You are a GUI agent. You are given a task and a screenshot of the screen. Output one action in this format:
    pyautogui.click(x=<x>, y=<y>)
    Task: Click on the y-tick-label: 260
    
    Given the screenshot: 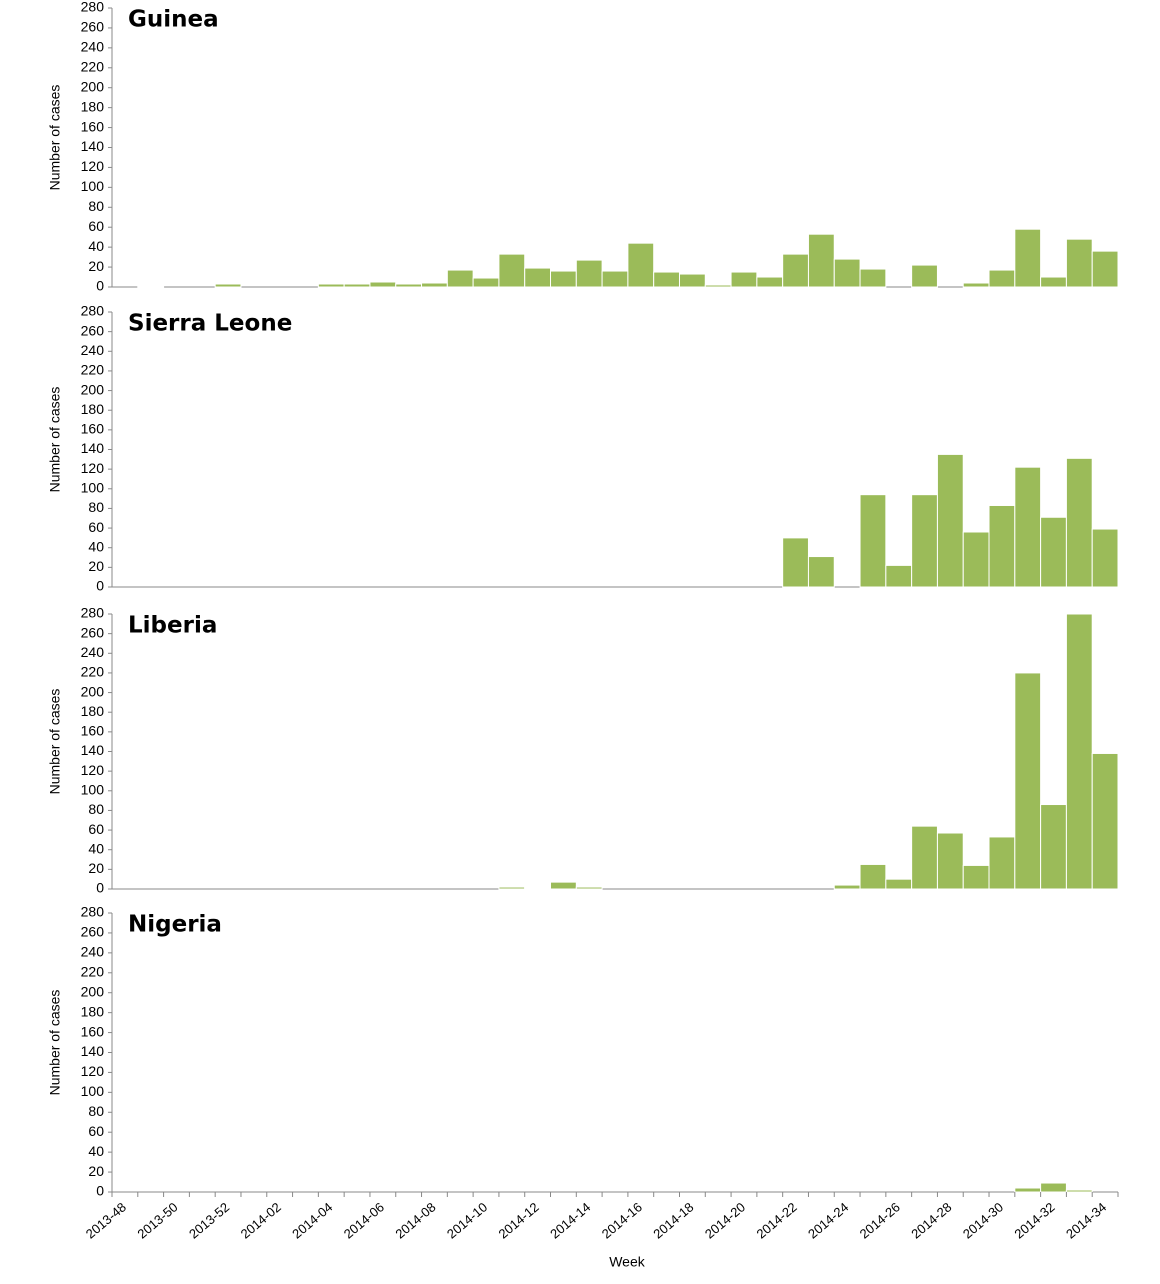 What is the action you would take?
    pyautogui.click(x=93, y=632)
    